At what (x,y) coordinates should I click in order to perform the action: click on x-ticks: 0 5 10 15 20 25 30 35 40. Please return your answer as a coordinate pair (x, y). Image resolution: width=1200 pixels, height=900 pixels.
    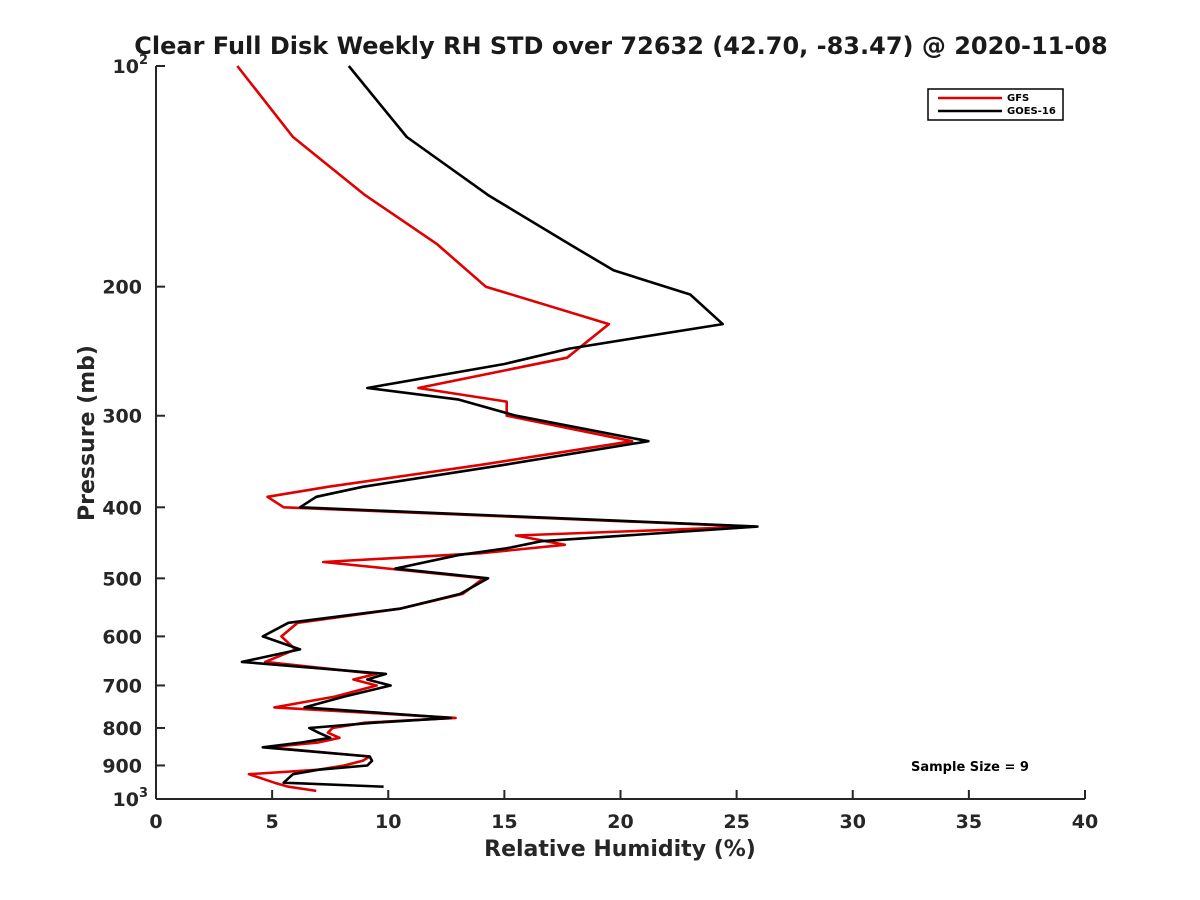
    Looking at the image, I should click on (623, 811).